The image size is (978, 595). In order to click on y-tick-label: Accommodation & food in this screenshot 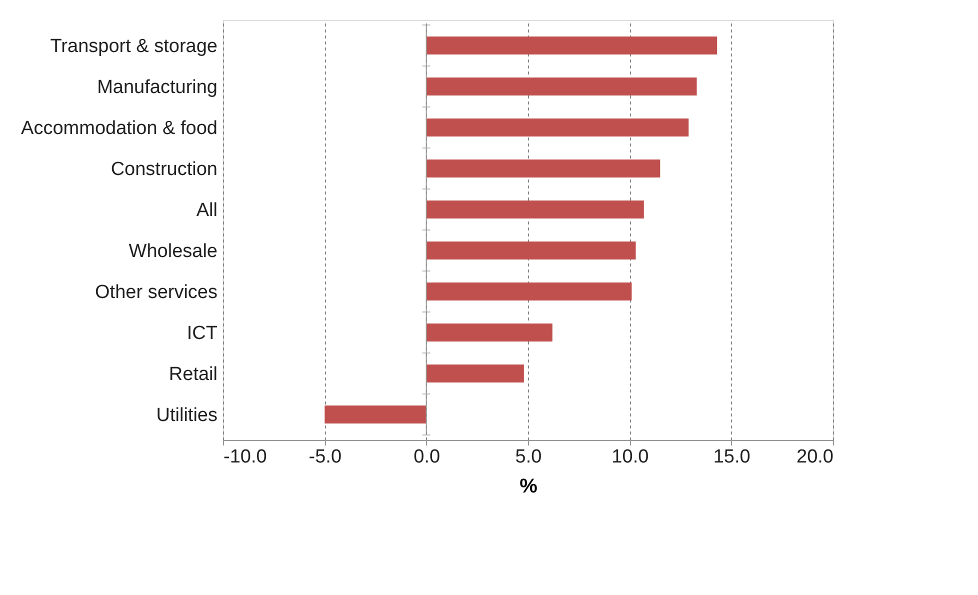, I will do `click(119, 128)`.